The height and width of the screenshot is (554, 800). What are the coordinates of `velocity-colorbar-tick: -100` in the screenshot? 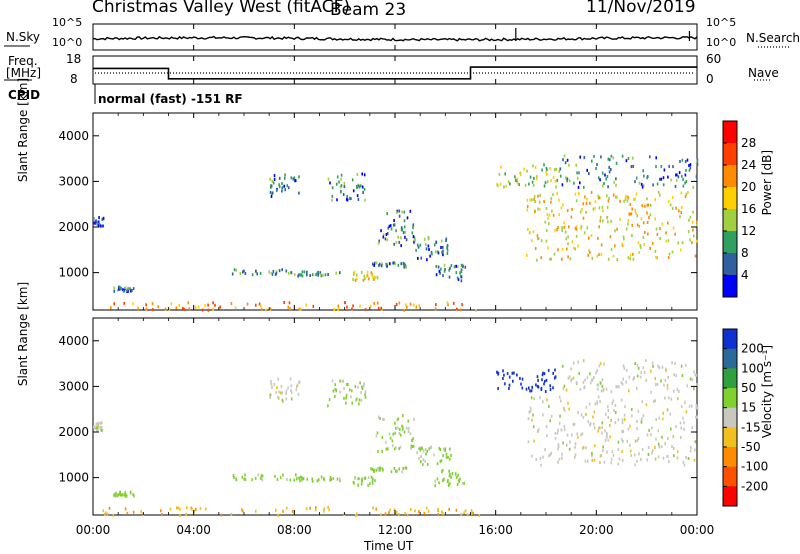 It's located at (754, 467).